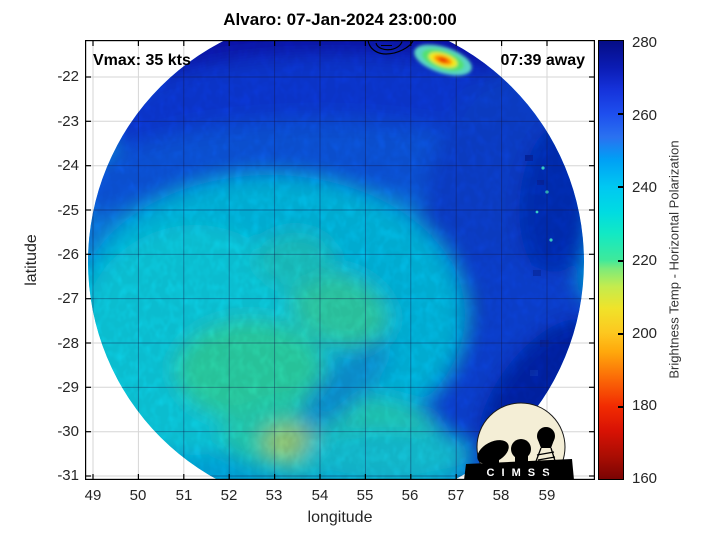 The height and width of the screenshot is (540, 720). What do you see at coordinates (68, 76) in the screenshot?
I see `y-tick-label: -22` at bounding box center [68, 76].